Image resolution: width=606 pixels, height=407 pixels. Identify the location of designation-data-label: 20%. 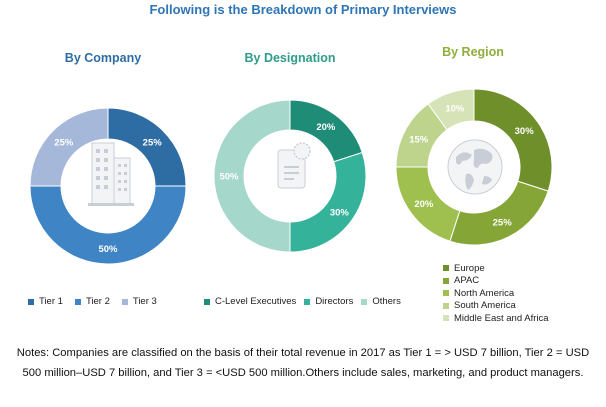
(326, 127).